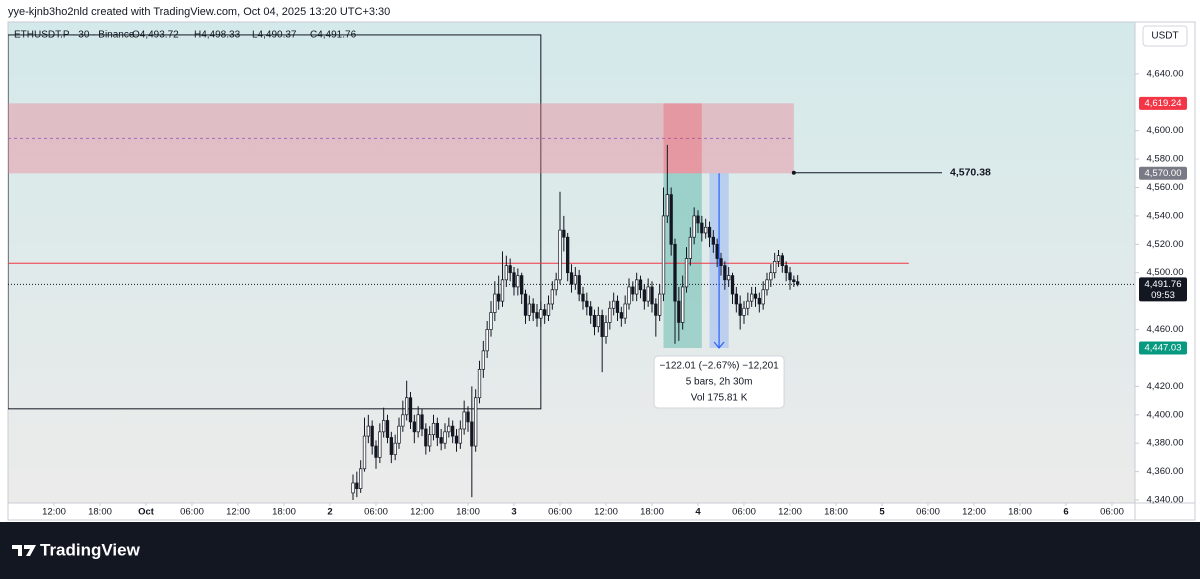  I want to click on measure-arrowhead, so click(719, 345).